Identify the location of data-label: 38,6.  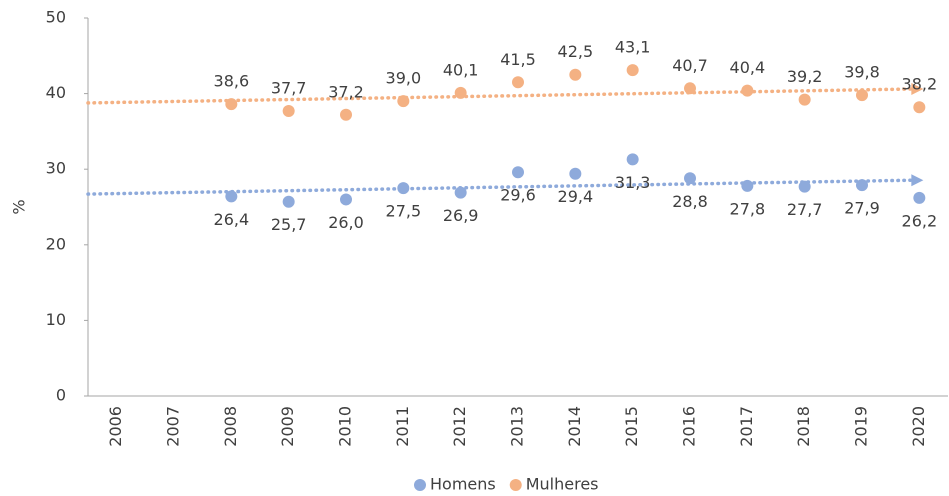
(232, 81).